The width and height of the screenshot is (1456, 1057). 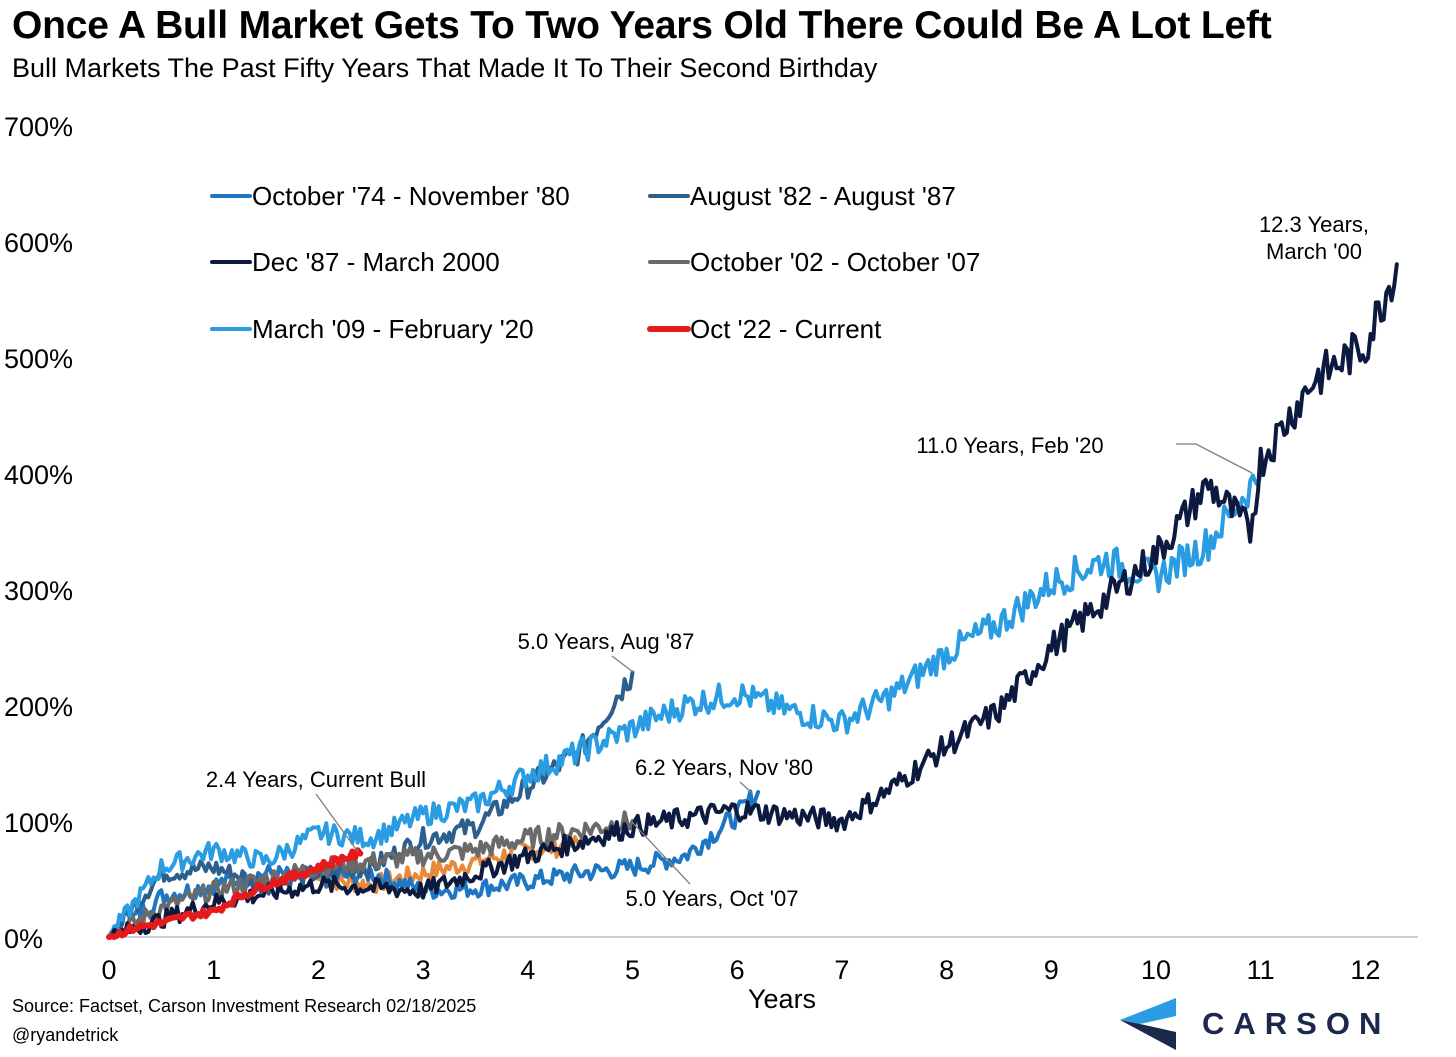 I want to click on legend-label: October '74 - November '80, so click(x=411, y=196).